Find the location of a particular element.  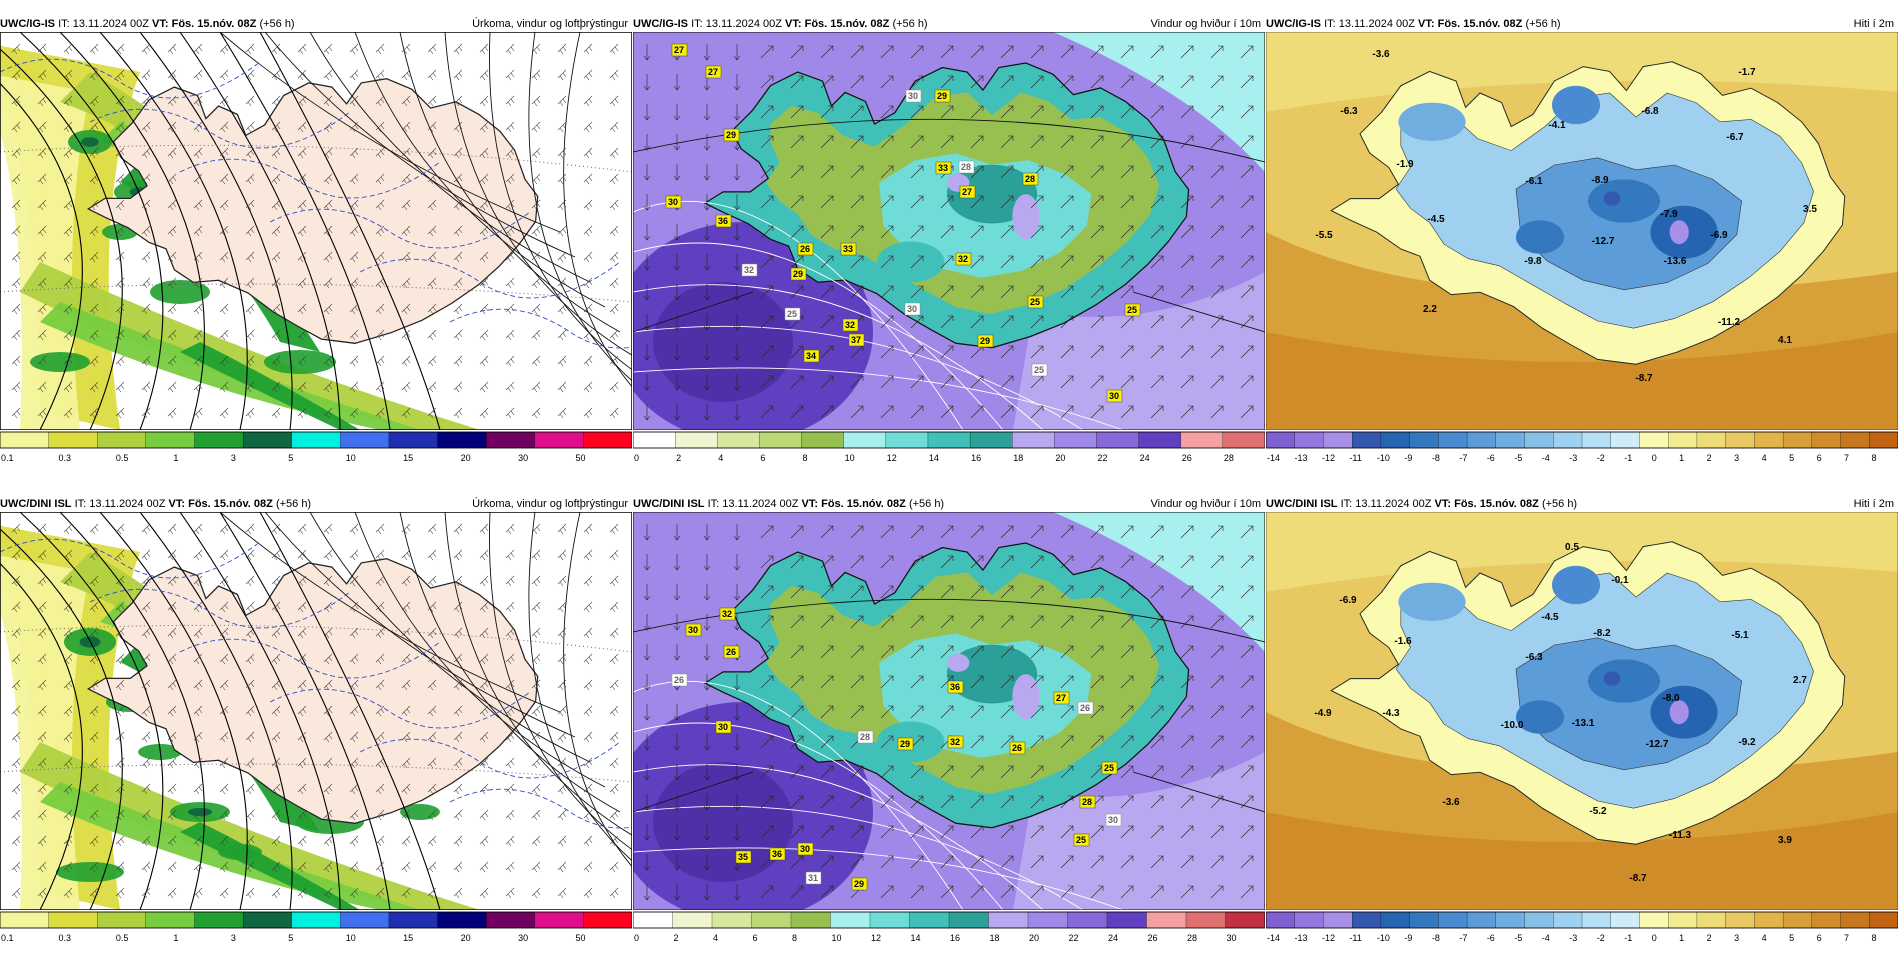

model-name: UWC/DINI ISL is located at coordinates (1302, 504).